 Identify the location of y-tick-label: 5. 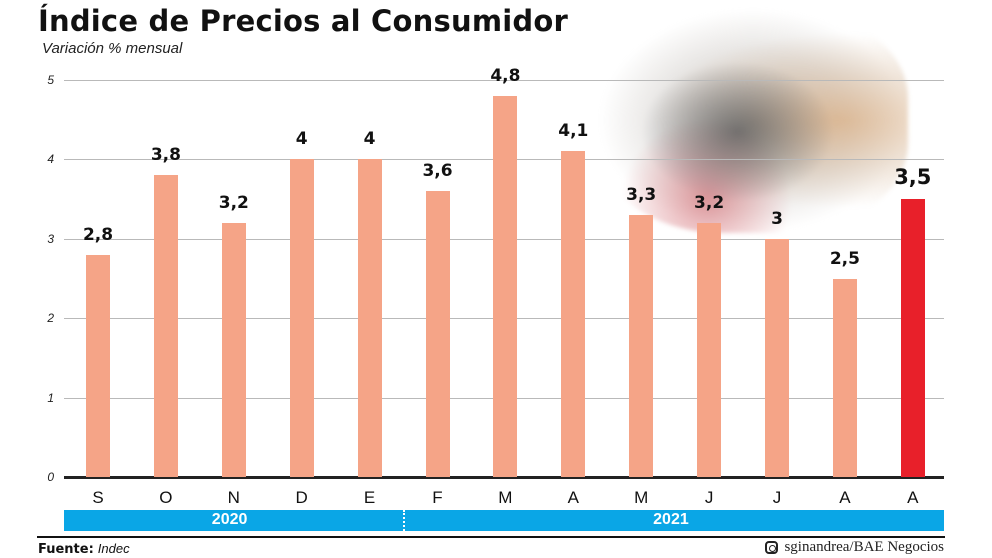
(50, 80).